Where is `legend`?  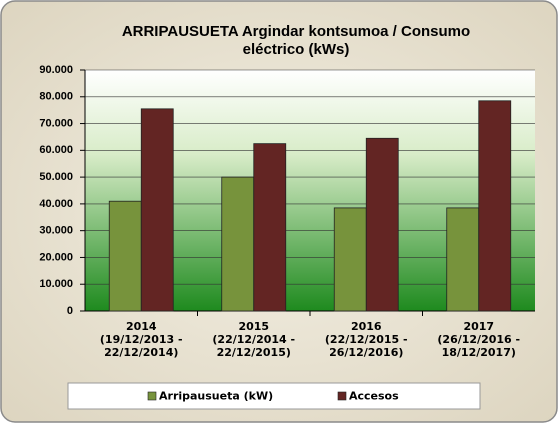 legend is located at coordinates (274, 396).